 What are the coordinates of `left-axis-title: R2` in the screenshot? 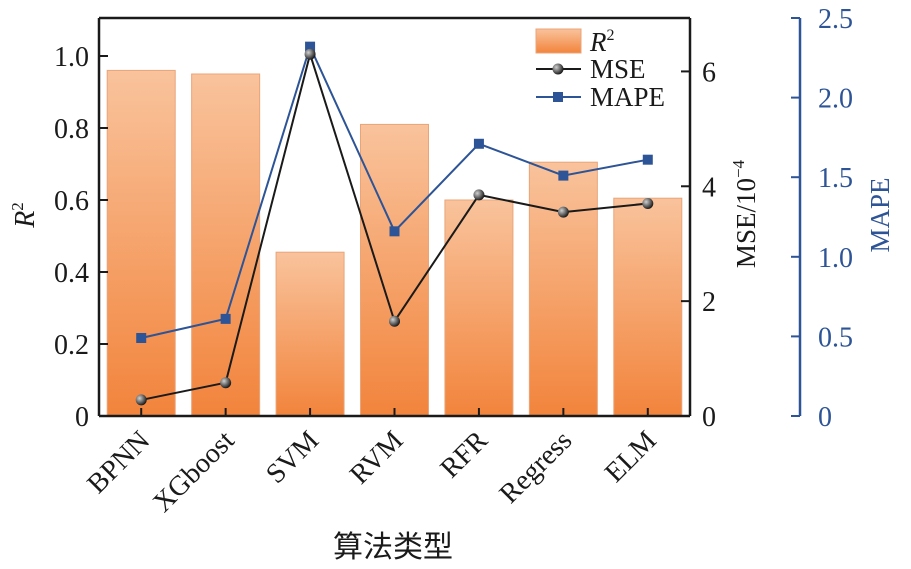 It's located at (24, 215).